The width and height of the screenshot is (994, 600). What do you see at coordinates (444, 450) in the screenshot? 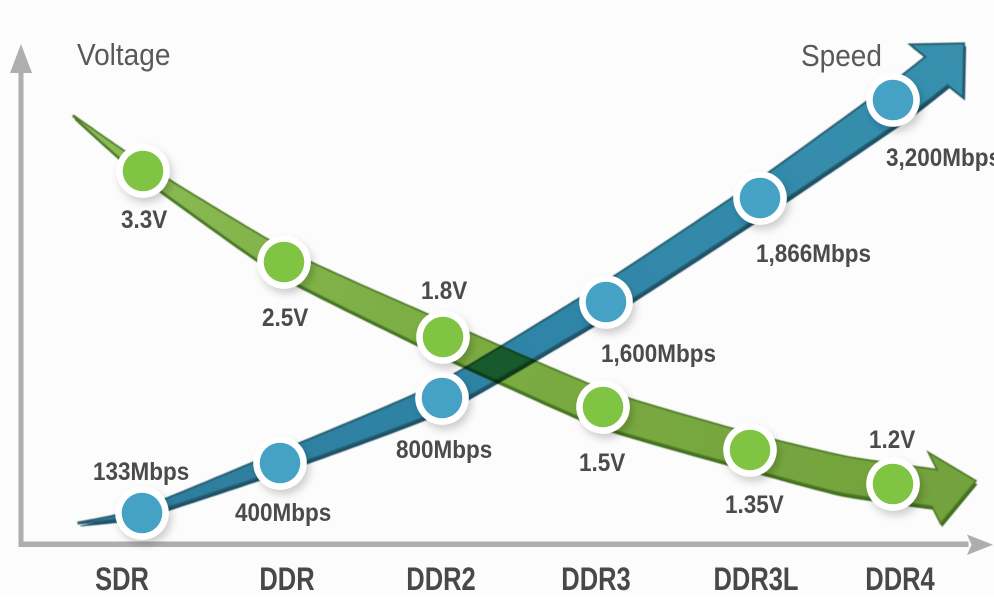
I see `svg-text: 800Mbps` at bounding box center [444, 450].